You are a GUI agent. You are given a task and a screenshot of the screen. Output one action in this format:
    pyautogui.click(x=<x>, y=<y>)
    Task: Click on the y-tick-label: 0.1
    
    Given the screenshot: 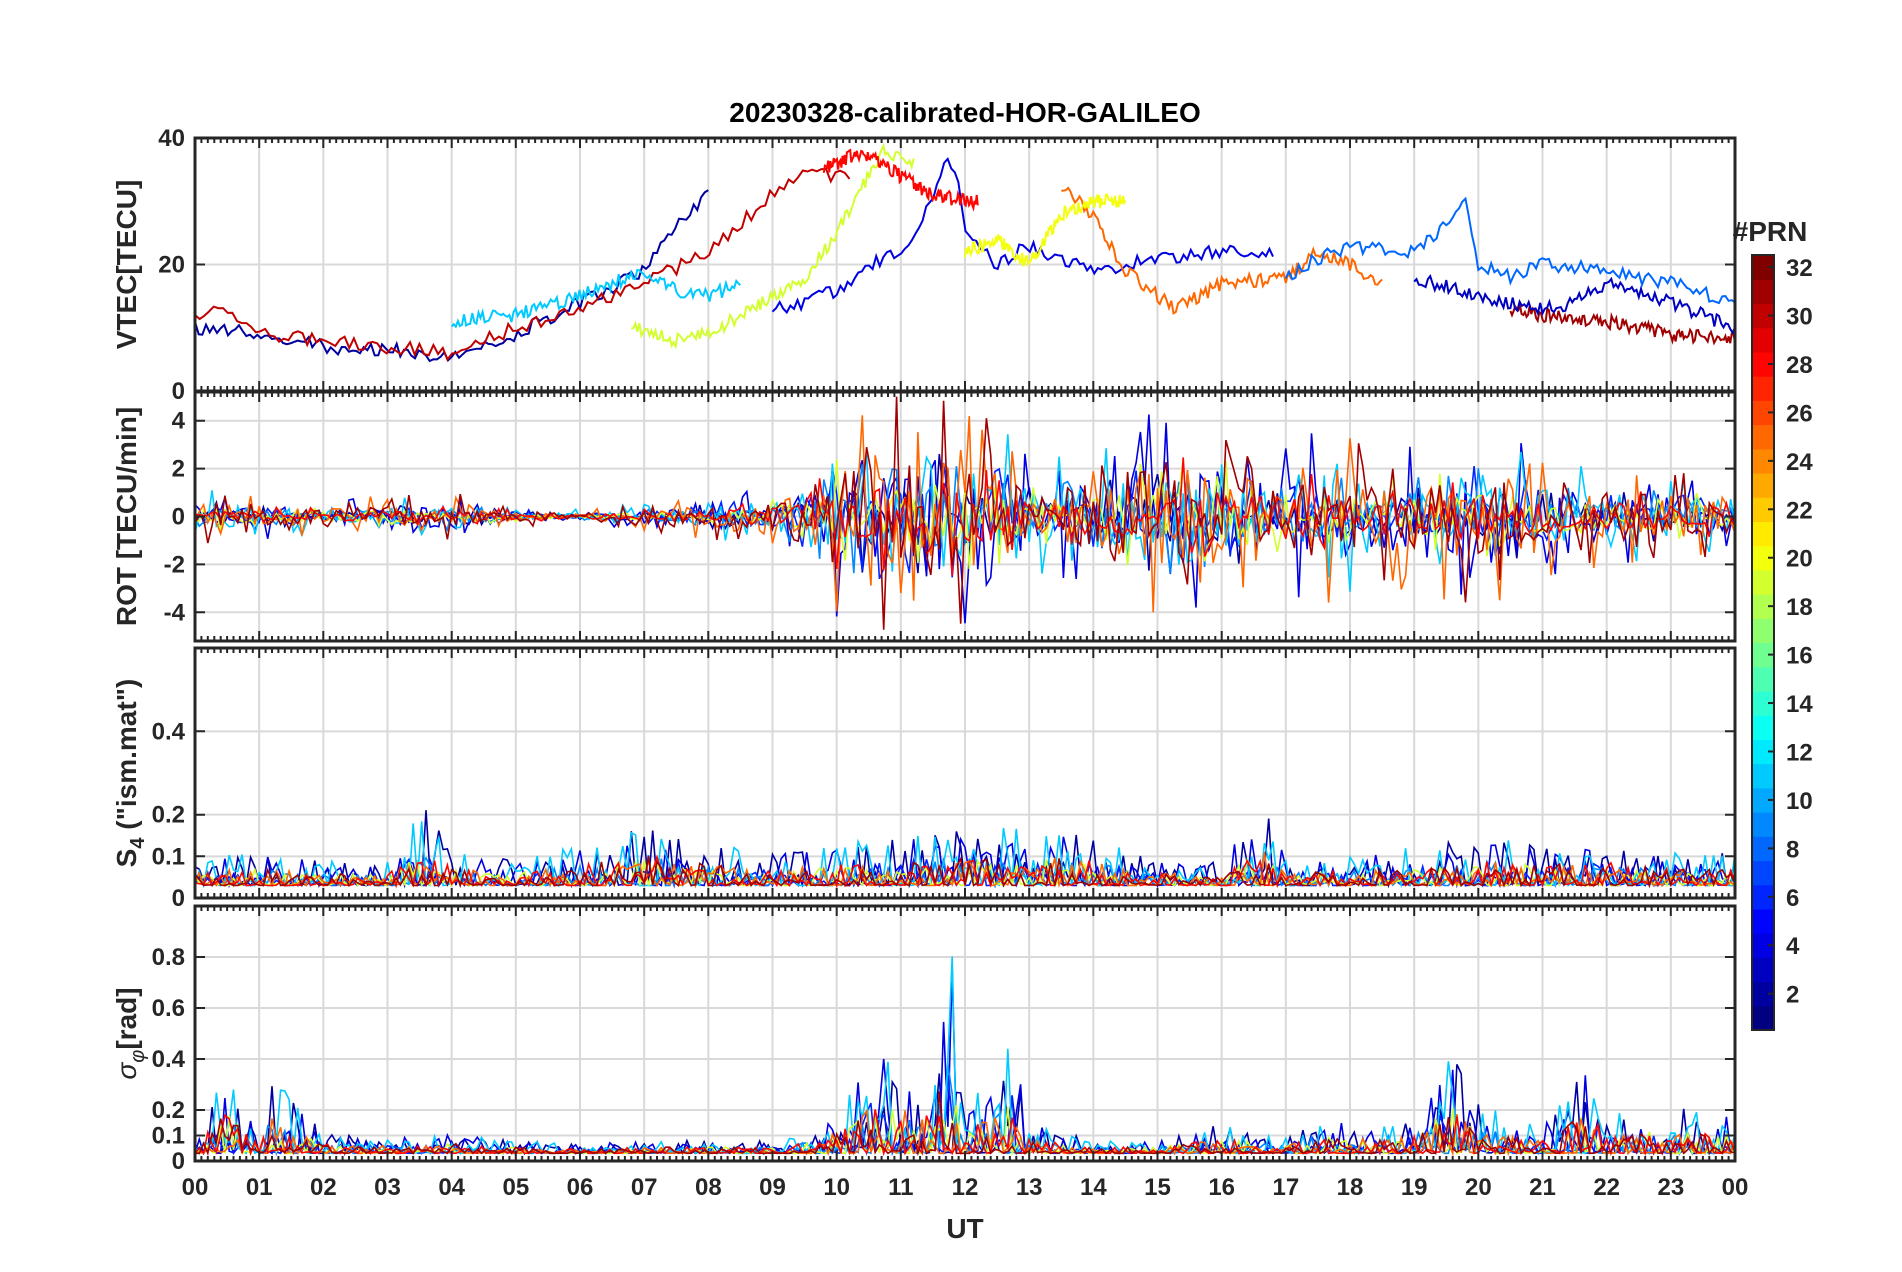 What is the action you would take?
    pyautogui.click(x=168, y=856)
    